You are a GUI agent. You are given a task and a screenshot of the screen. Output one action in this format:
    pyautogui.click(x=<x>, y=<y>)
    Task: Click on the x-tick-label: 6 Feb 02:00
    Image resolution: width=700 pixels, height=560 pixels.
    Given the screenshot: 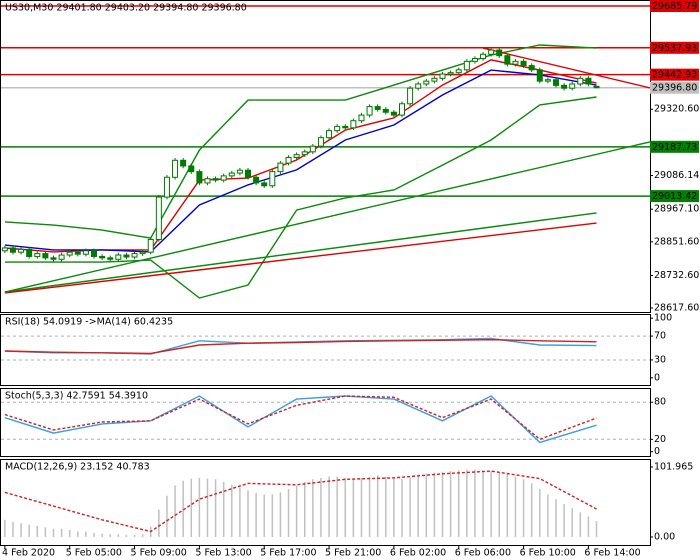 What is the action you would take?
    pyautogui.click(x=418, y=553)
    